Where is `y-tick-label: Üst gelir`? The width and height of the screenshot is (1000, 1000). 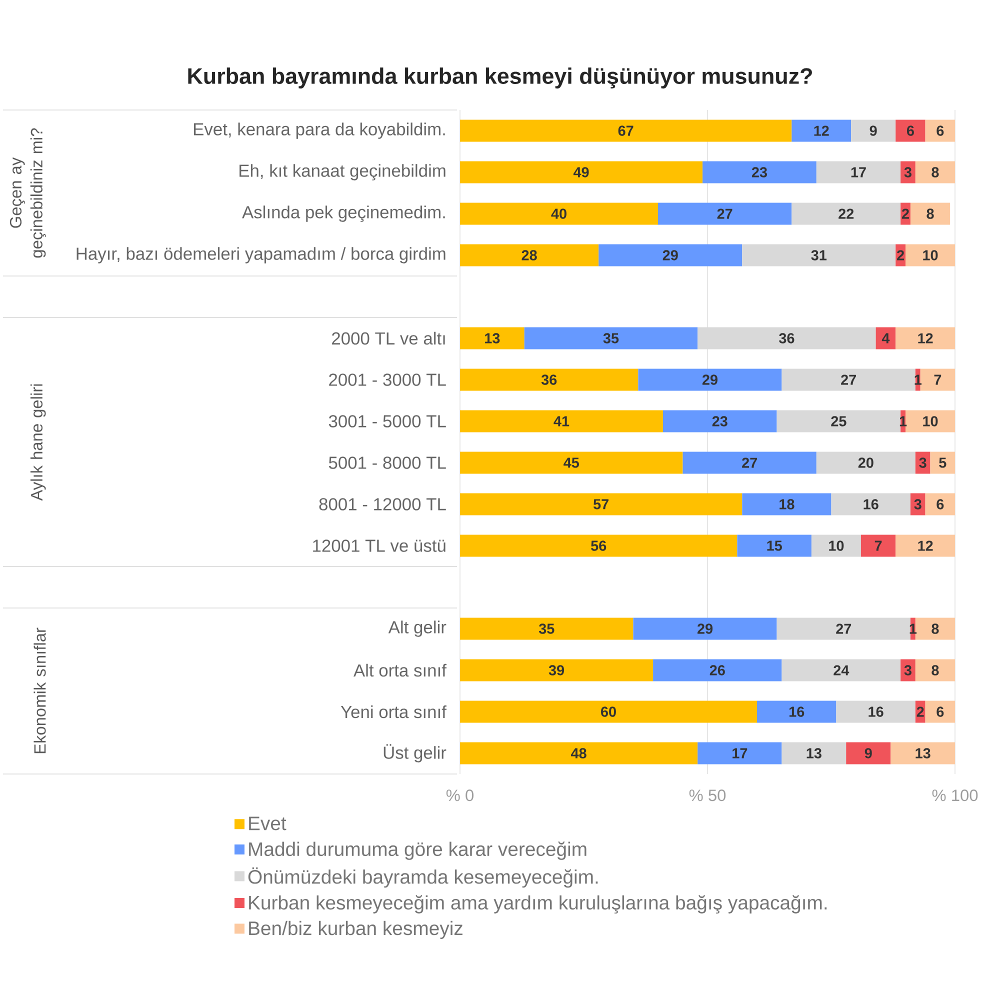
y-tick-label: Üst gelir is located at coordinates (415, 753).